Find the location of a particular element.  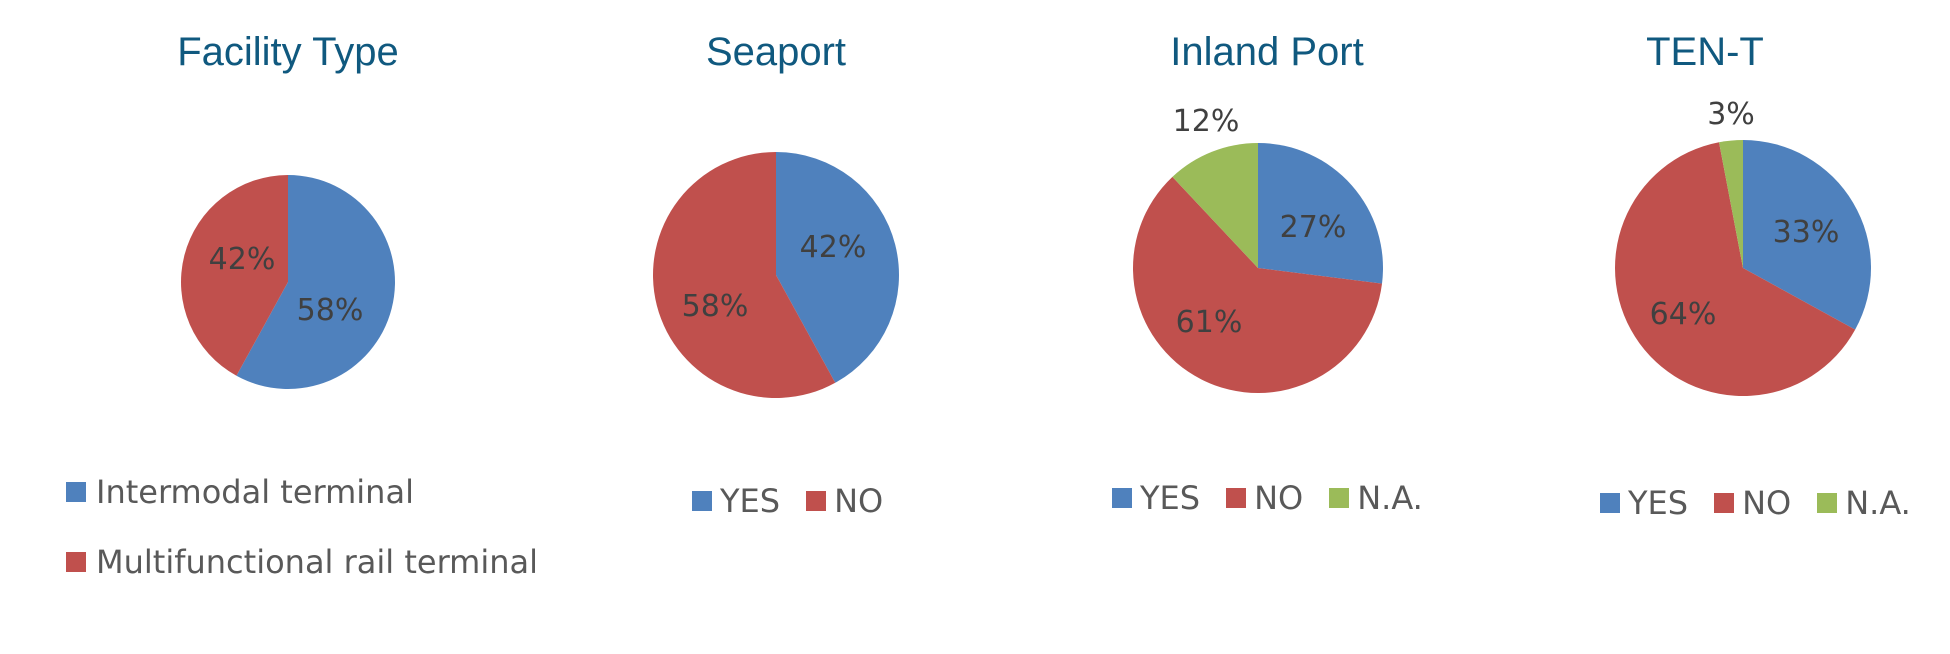

chart-title-facility-type: Facility Type is located at coordinates (288, 52).